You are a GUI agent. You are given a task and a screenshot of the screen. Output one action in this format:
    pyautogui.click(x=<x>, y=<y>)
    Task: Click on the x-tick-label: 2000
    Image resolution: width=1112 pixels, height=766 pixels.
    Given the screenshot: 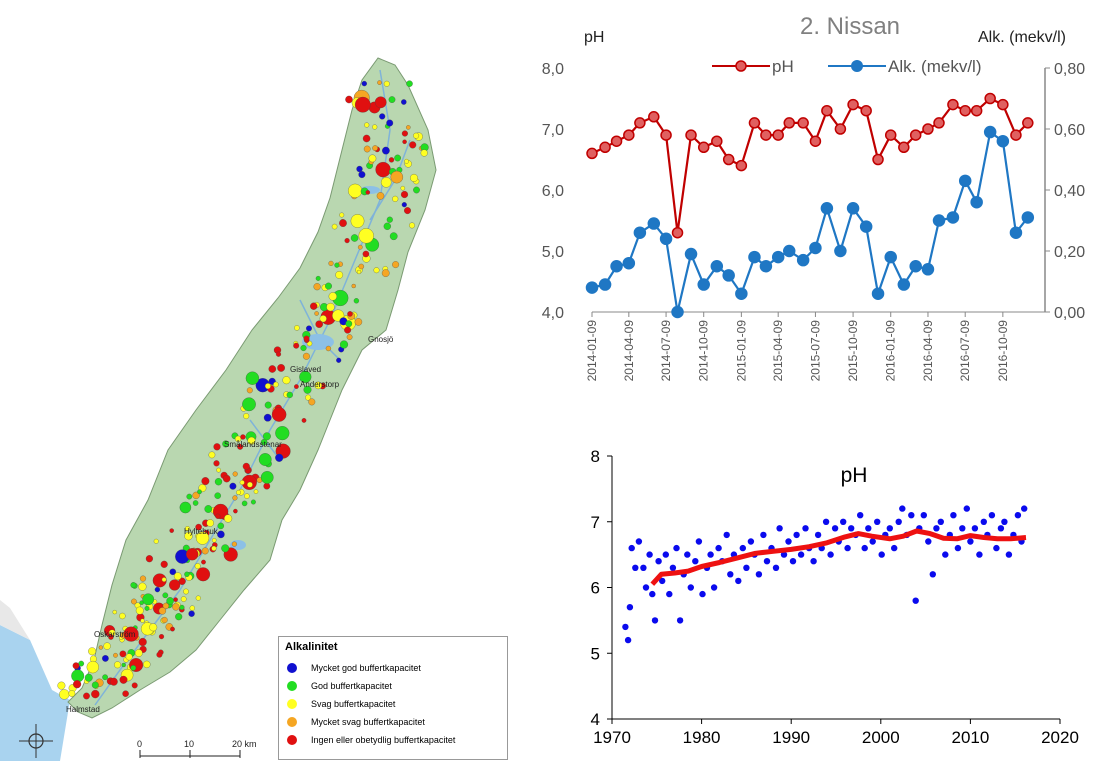 What is the action you would take?
    pyautogui.click(x=881, y=737)
    